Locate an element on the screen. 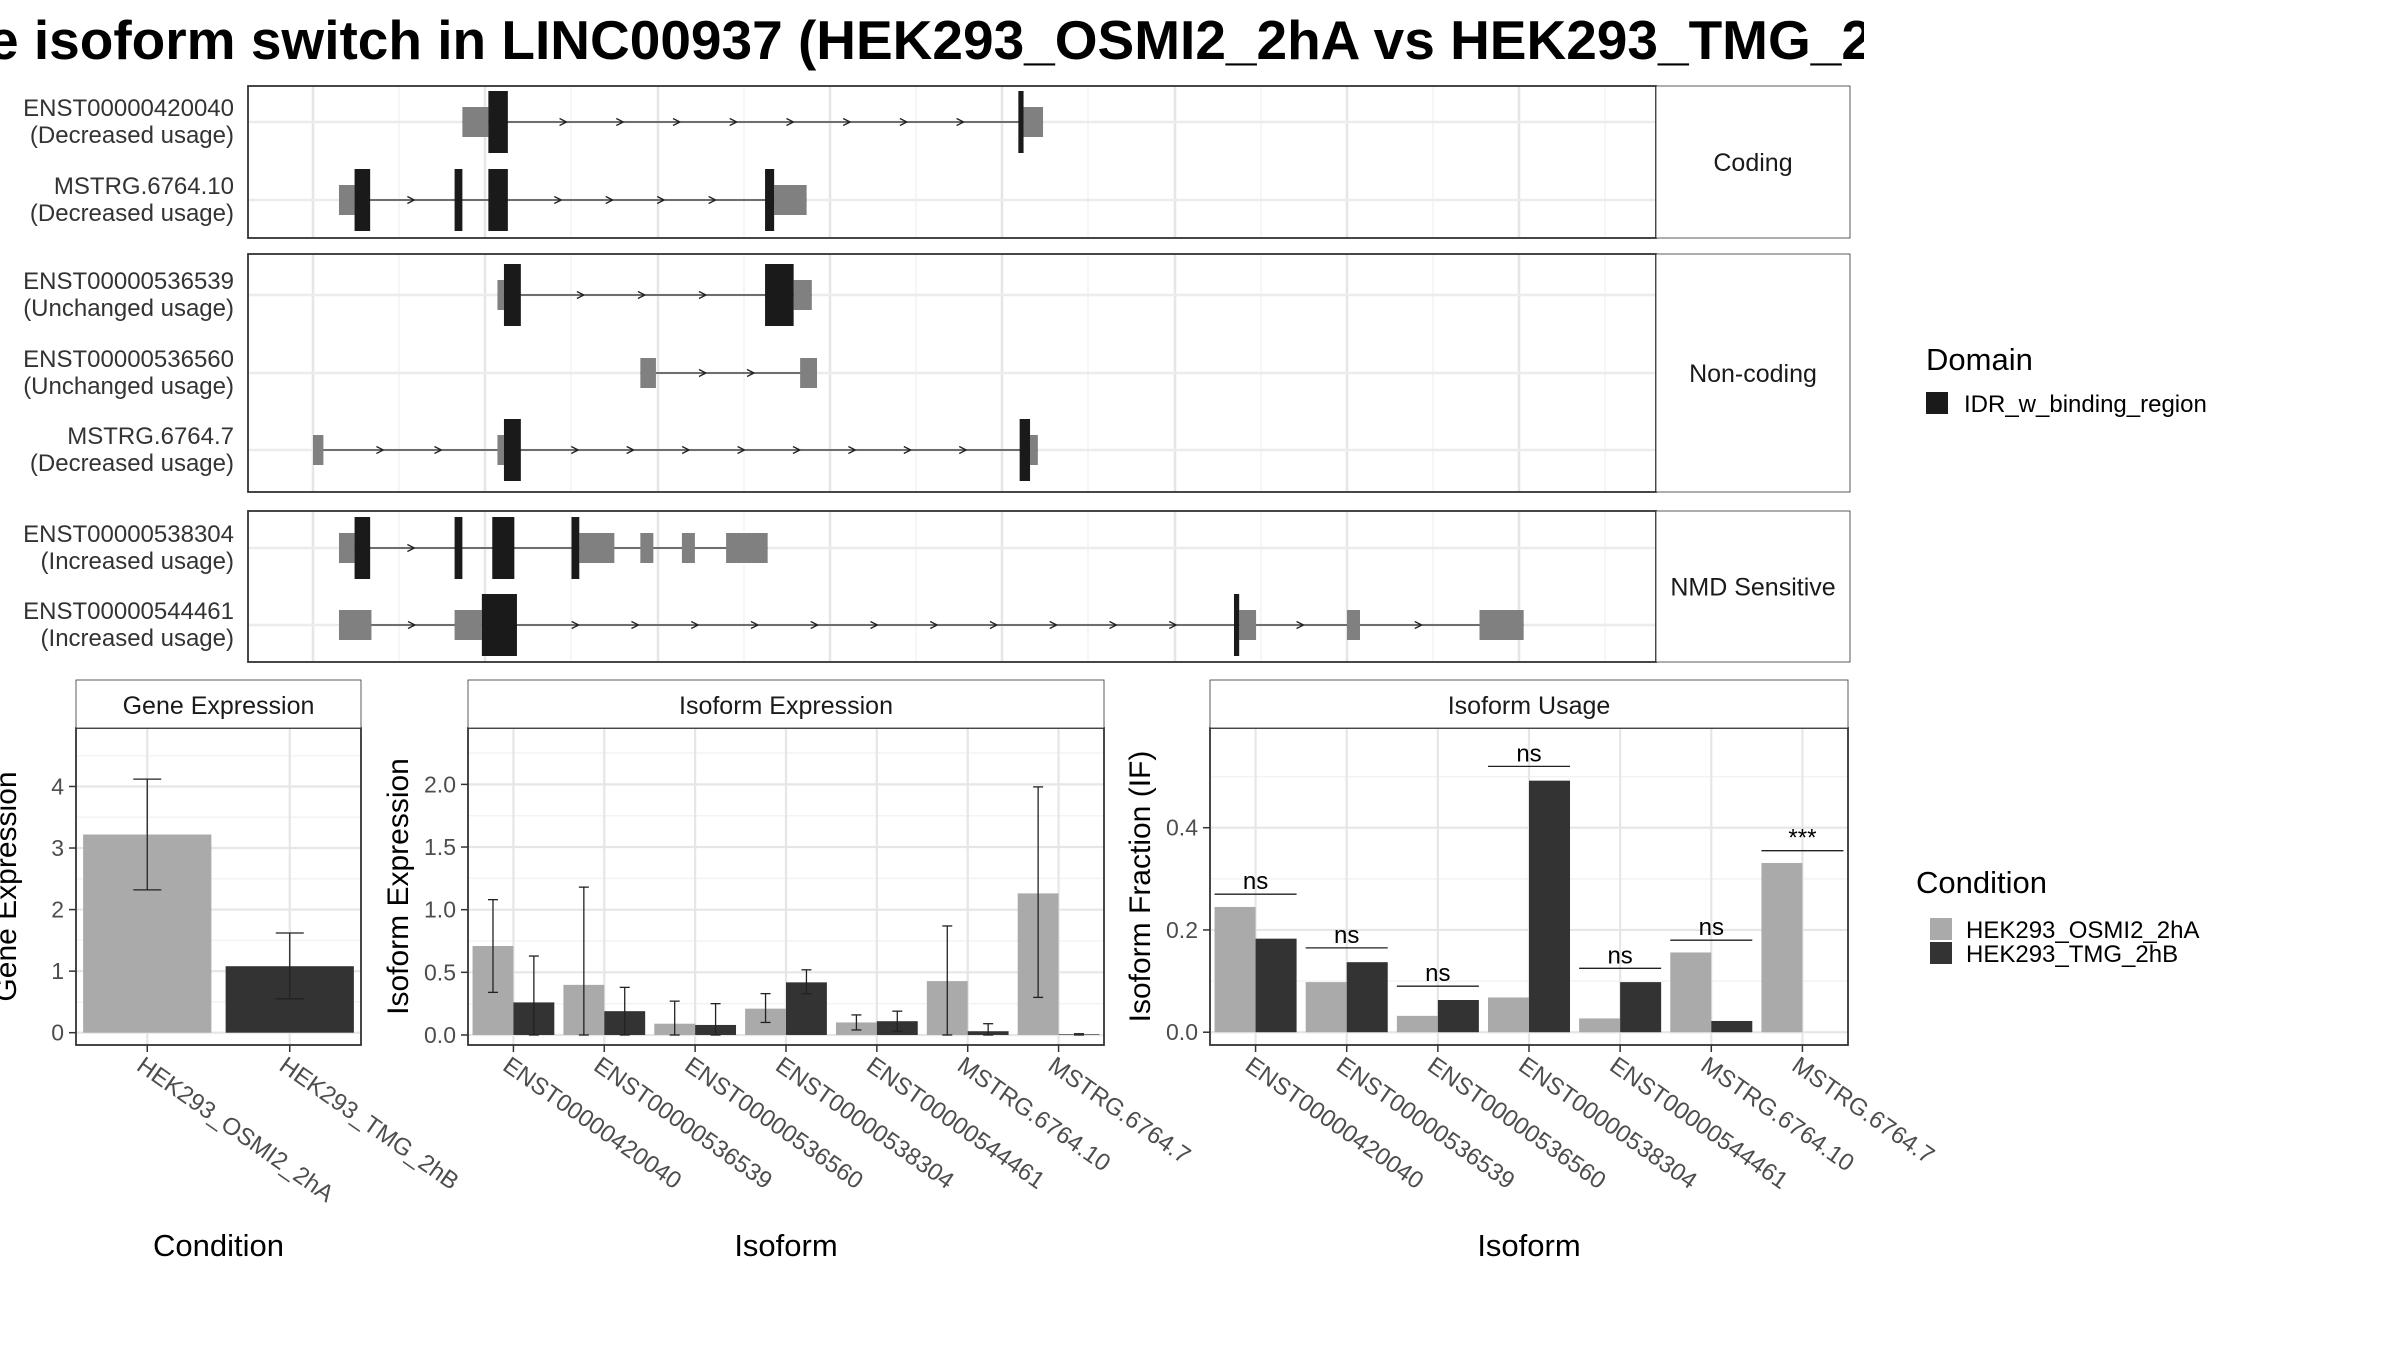 This screenshot has width=2400, height=1350. facet-strip-label: Coding is located at coordinates (1752, 163).